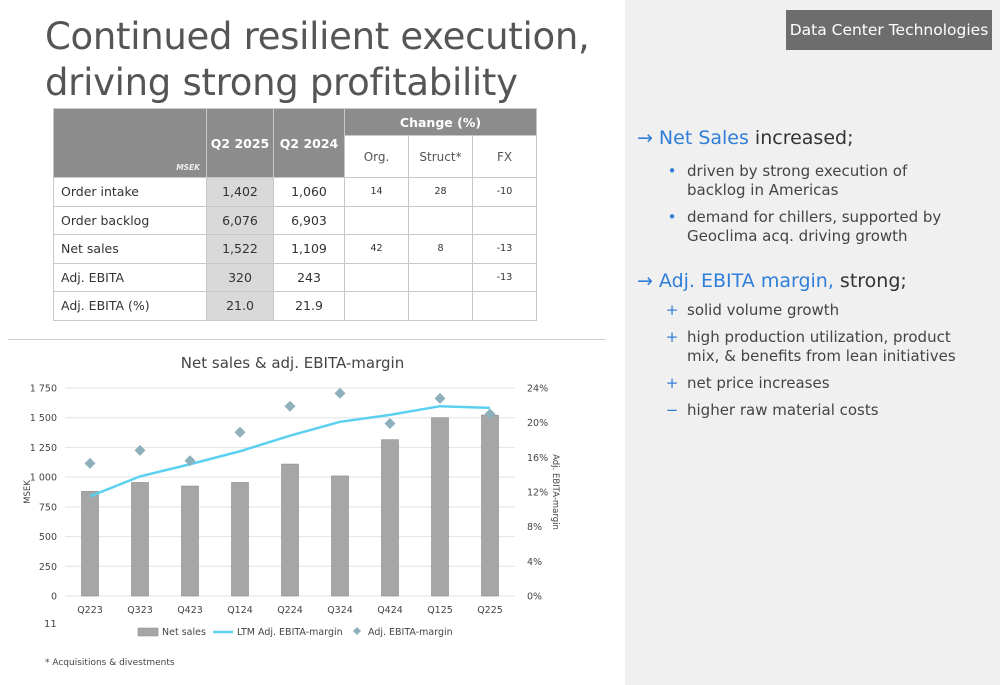 This screenshot has height=685, width=1000. I want to click on unit-label: MSEK, so click(130, 143).